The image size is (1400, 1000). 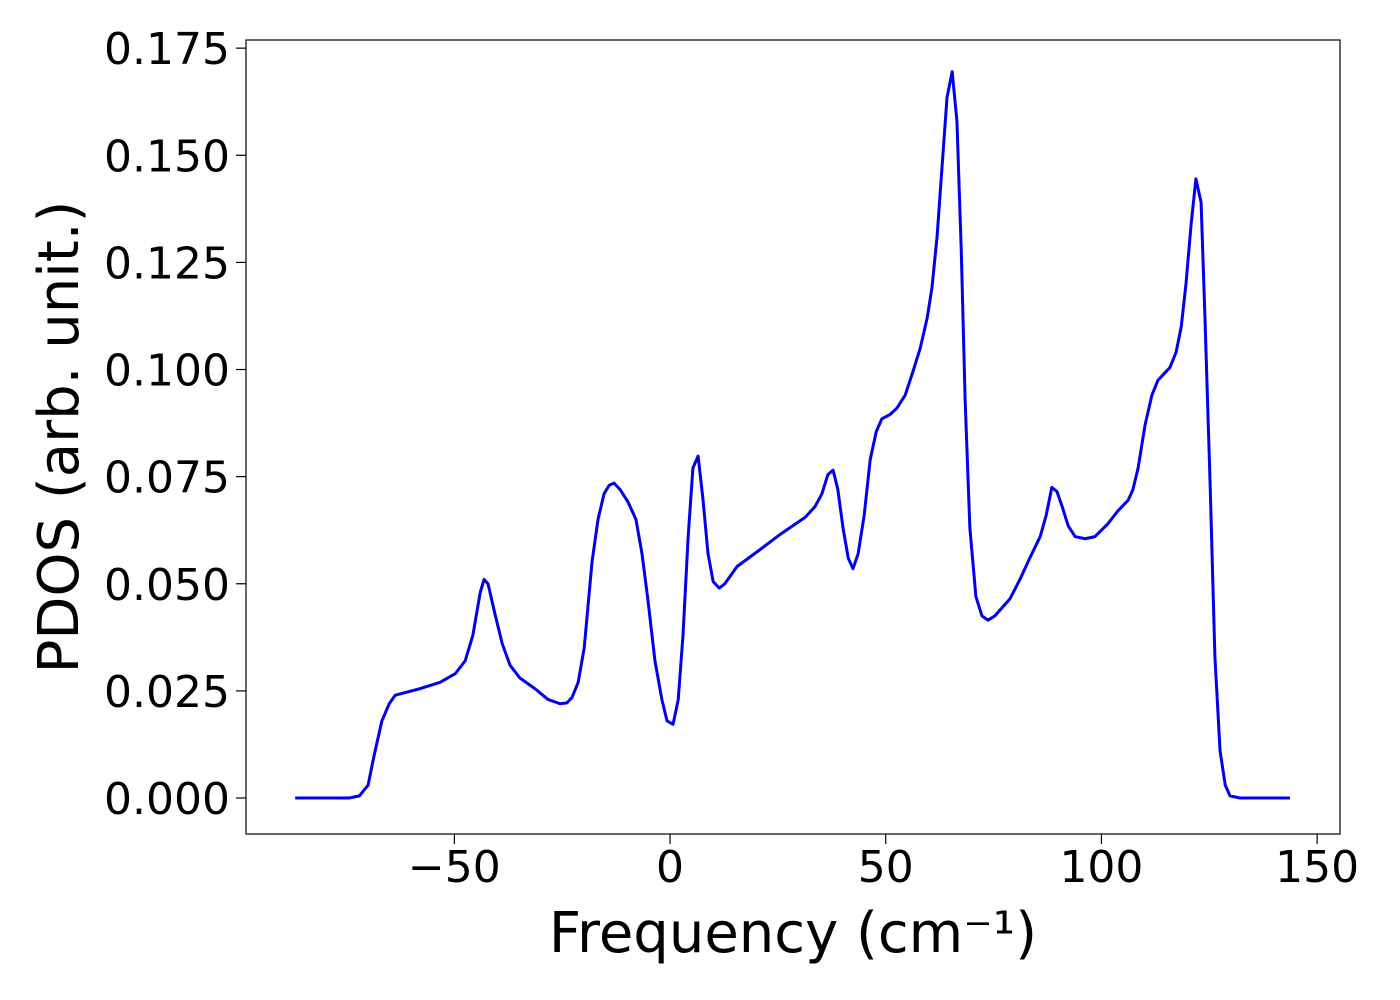 I want to click on x-tick-label: −50, so click(x=454, y=867).